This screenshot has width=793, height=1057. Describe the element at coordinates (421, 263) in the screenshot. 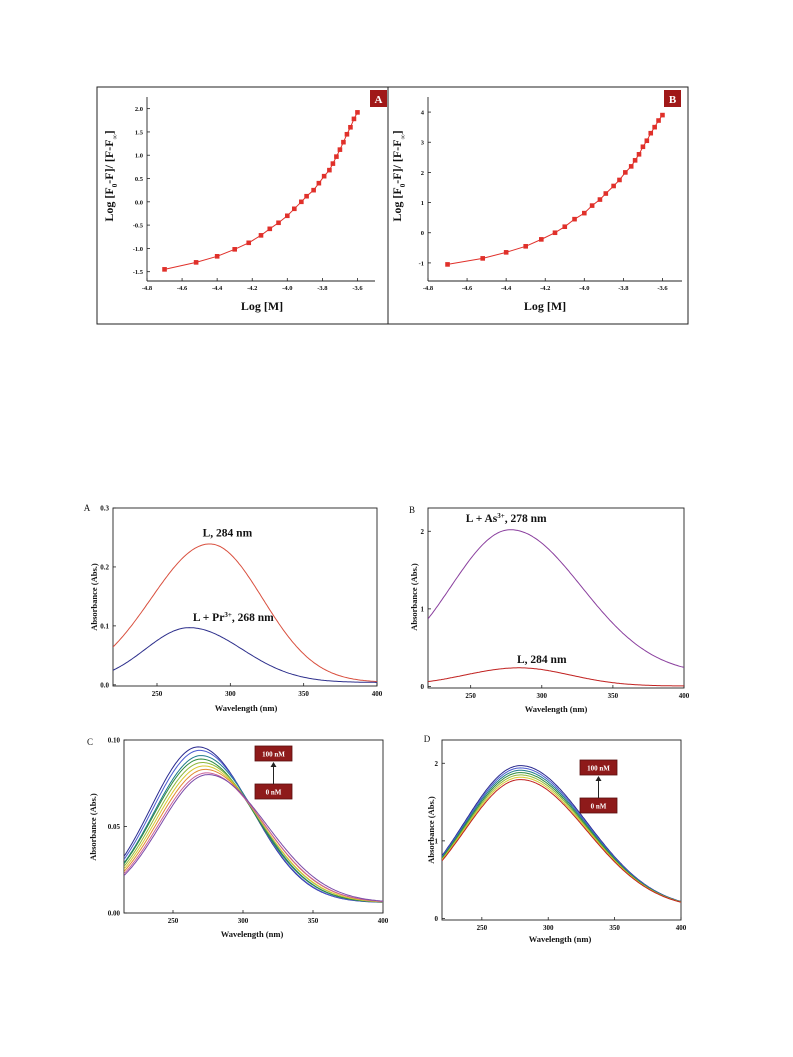

I see `y-tick-label: -1` at that location.